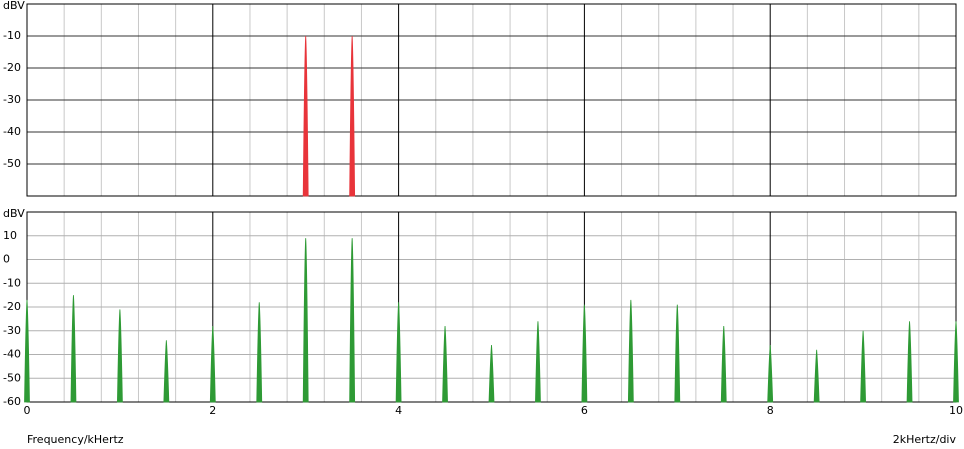 The height and width of the screenshot is (449, 964). Describe the element at coordinates (925, 439) in the screenshot. I see `scale-annotation: 2kHertz/div` at that location.